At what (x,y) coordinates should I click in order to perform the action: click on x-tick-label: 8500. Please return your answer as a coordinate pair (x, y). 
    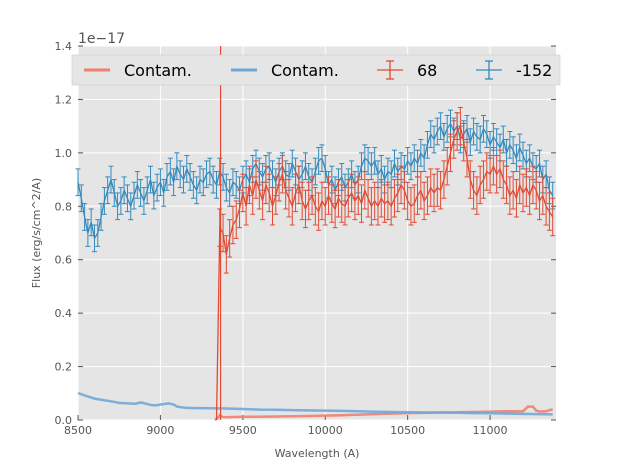
    Looking at the image, I should click on (78, 430).